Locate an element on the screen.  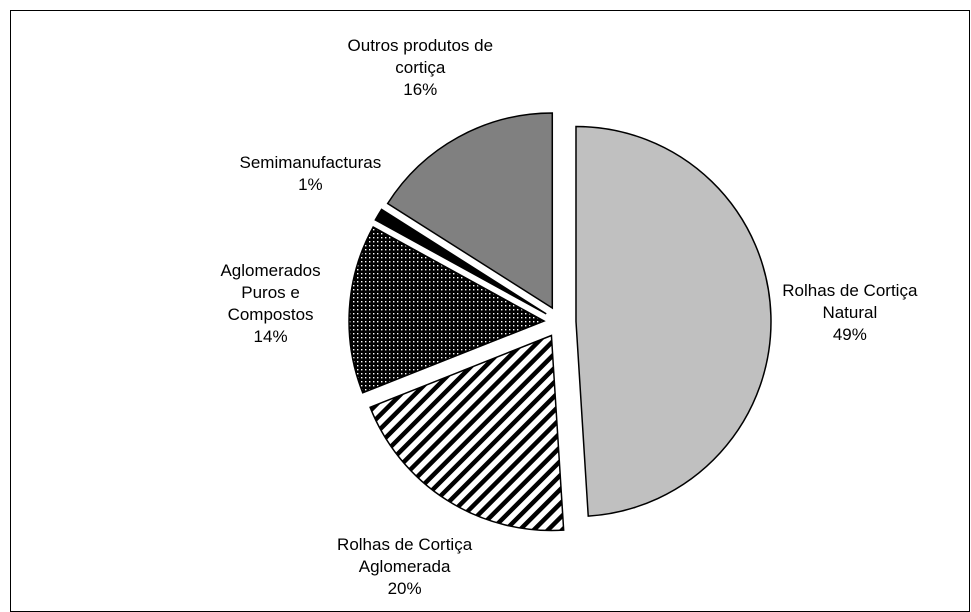
value-label: 16% is located at coordinates (420, 89).